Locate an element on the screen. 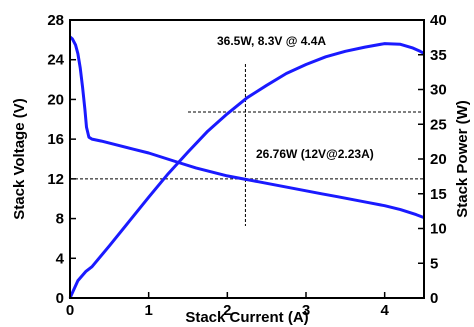 The image size is (474, 327). y-tick-label-right: 25 is located at coordinates (438, 124).